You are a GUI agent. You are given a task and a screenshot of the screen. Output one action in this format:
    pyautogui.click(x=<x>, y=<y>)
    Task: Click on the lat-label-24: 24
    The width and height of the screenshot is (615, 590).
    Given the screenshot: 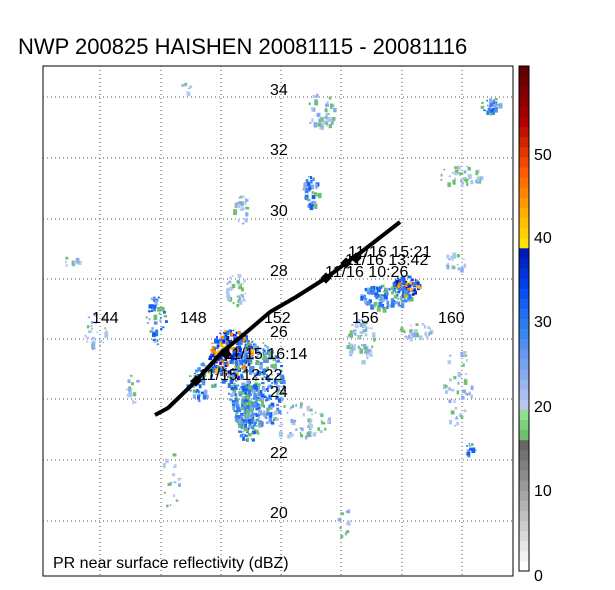 What is the action you would take?
    pyautogui.click(x=279, y=392)
    